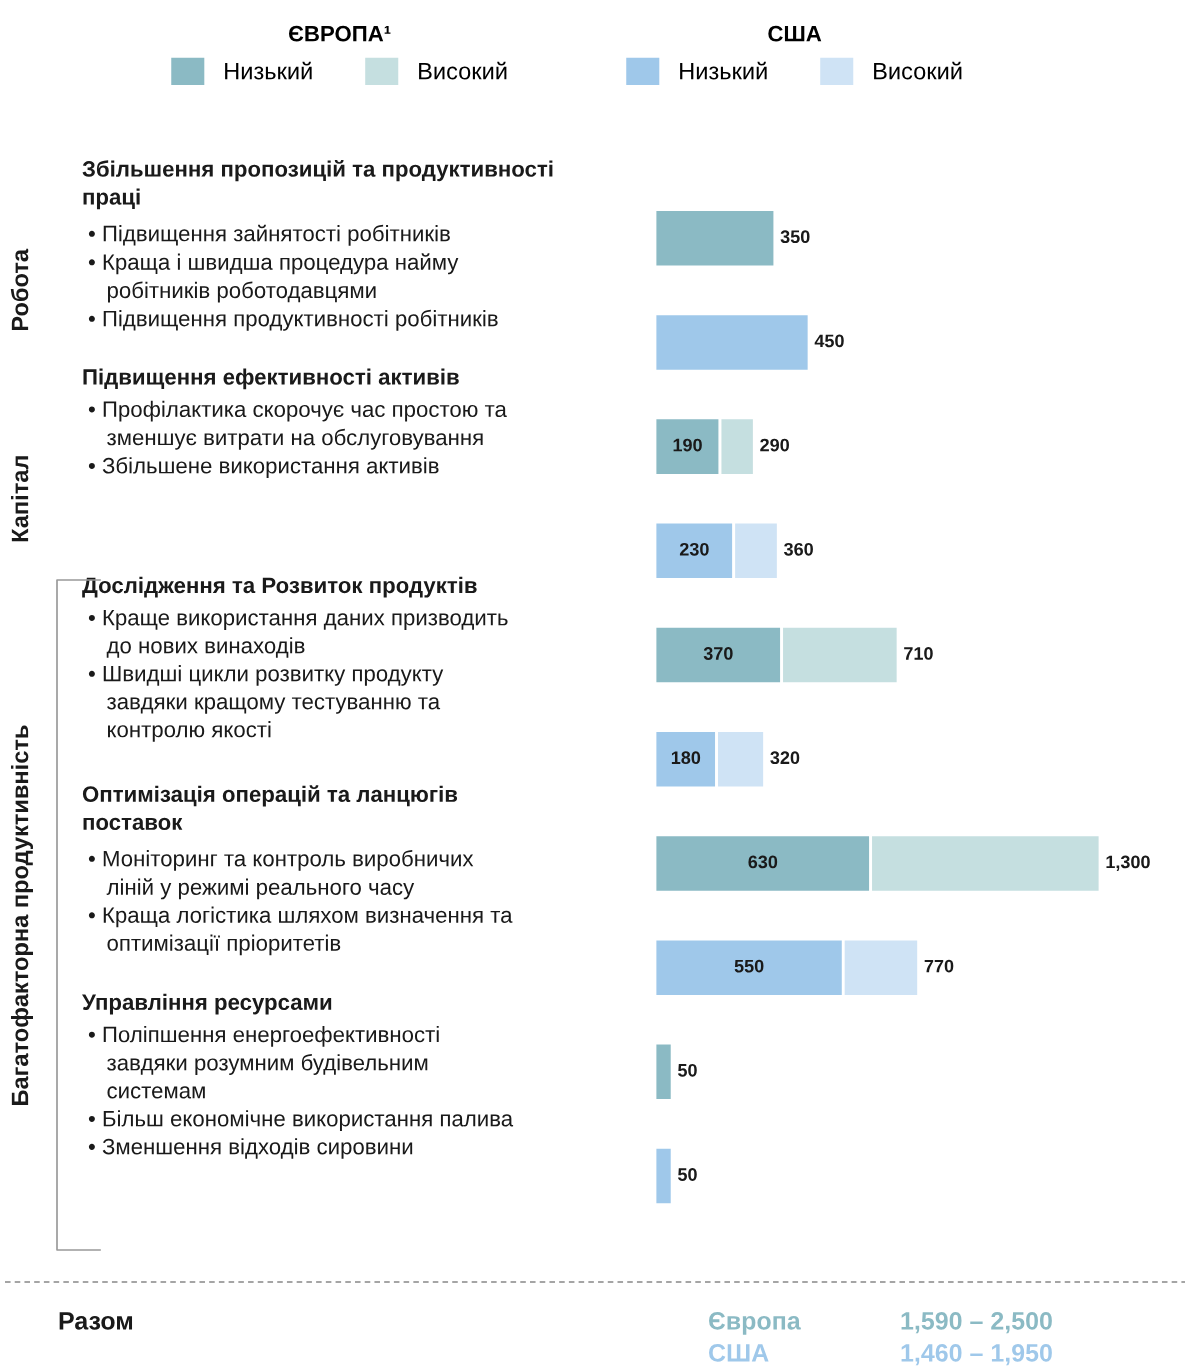  Describe the element at coordinates (686, 758) in the screenshot. I see `data-label: 180` at that location.